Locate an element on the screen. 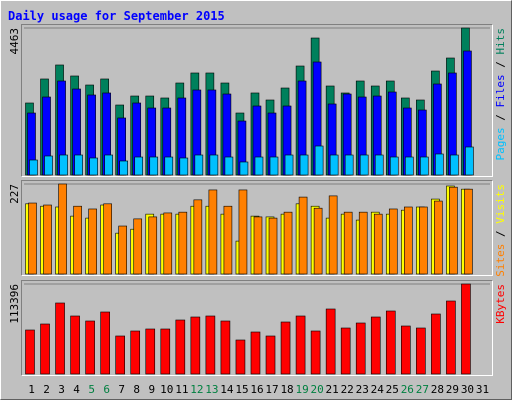  x-tick-label: 4 is located at coordinates (76, 389).